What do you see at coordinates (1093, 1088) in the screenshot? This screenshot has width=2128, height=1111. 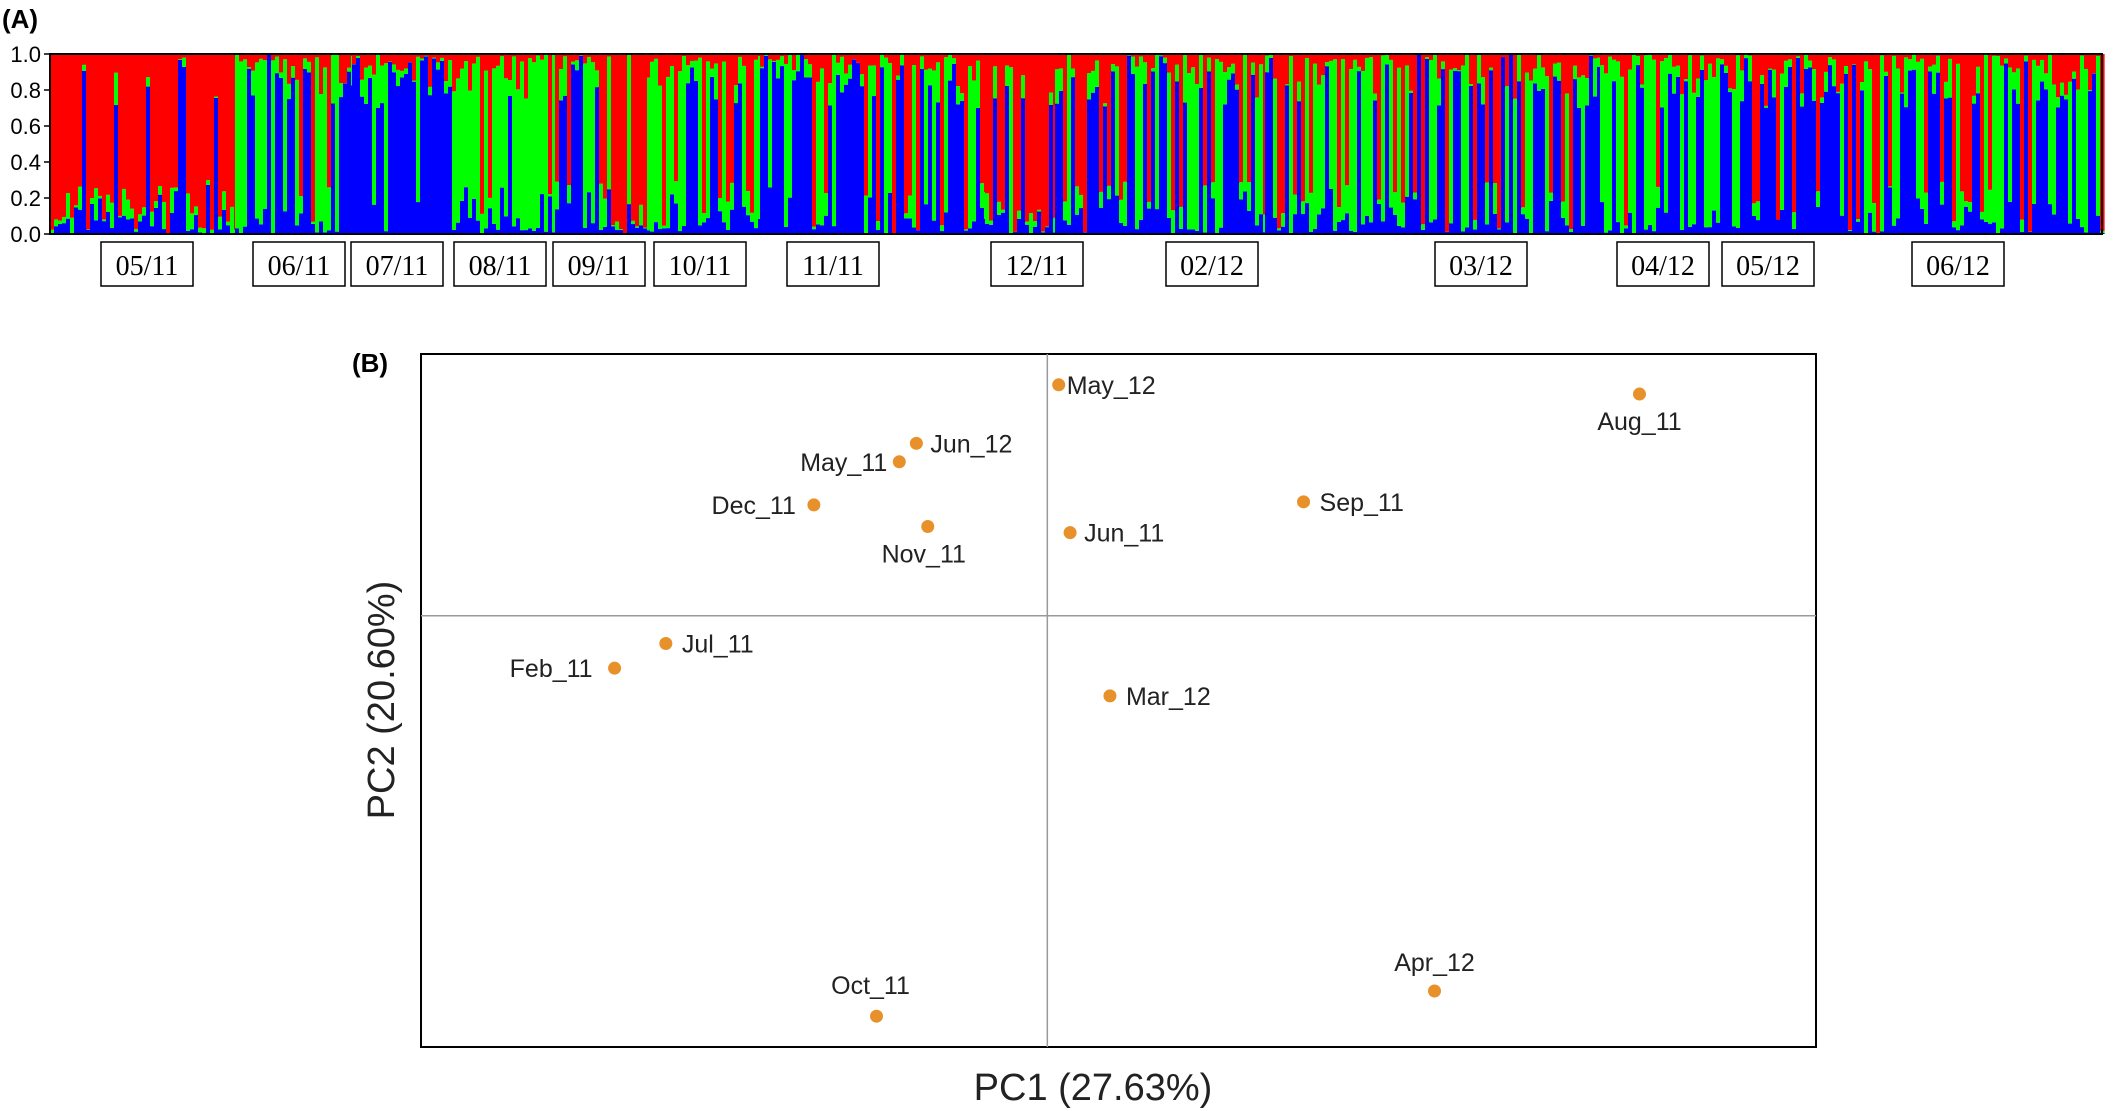 I see `pca-x-label: PC1 (27.63%)` at bounding box center [1093, 1088].